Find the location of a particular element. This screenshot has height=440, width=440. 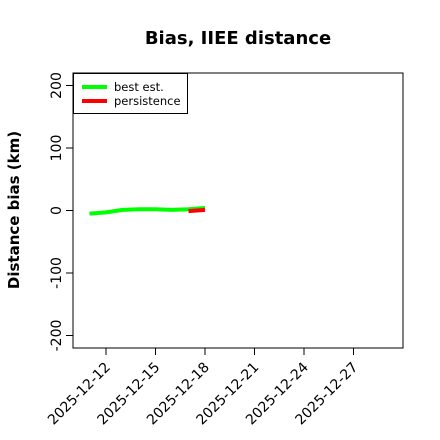

legend-label: best est. is located at coordinates (139, 87).